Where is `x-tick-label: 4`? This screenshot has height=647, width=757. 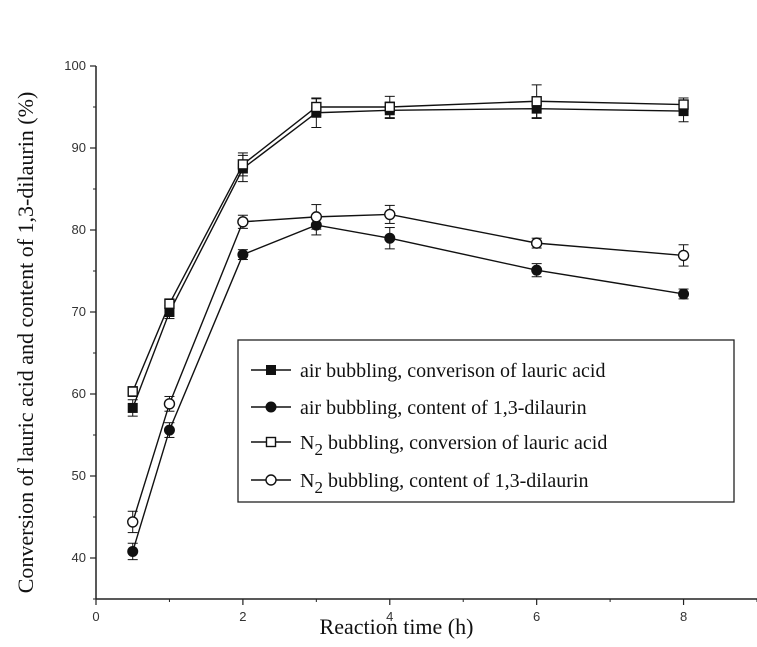
x-tick-label: 4 is located at coordinates (389, 616).